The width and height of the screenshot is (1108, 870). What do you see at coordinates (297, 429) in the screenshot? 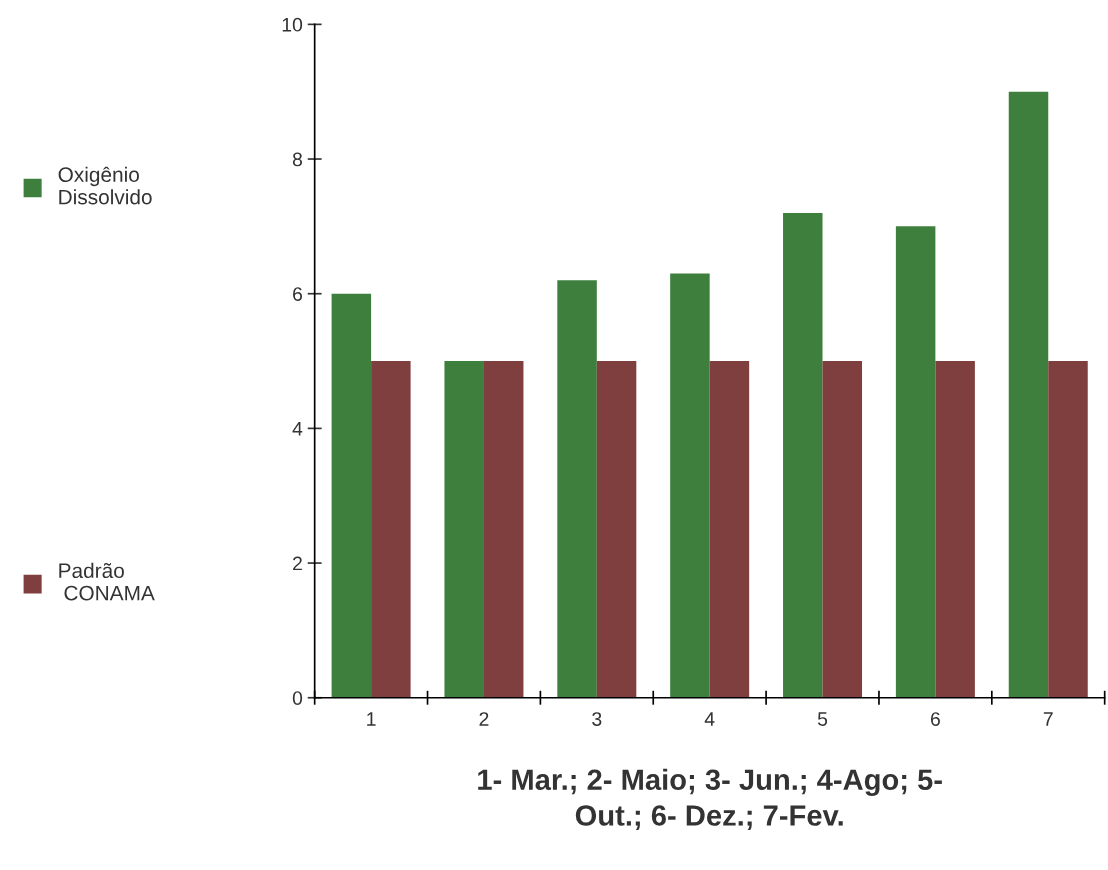
I see `y-tick-label: 4` at bounding box center [297, 429].